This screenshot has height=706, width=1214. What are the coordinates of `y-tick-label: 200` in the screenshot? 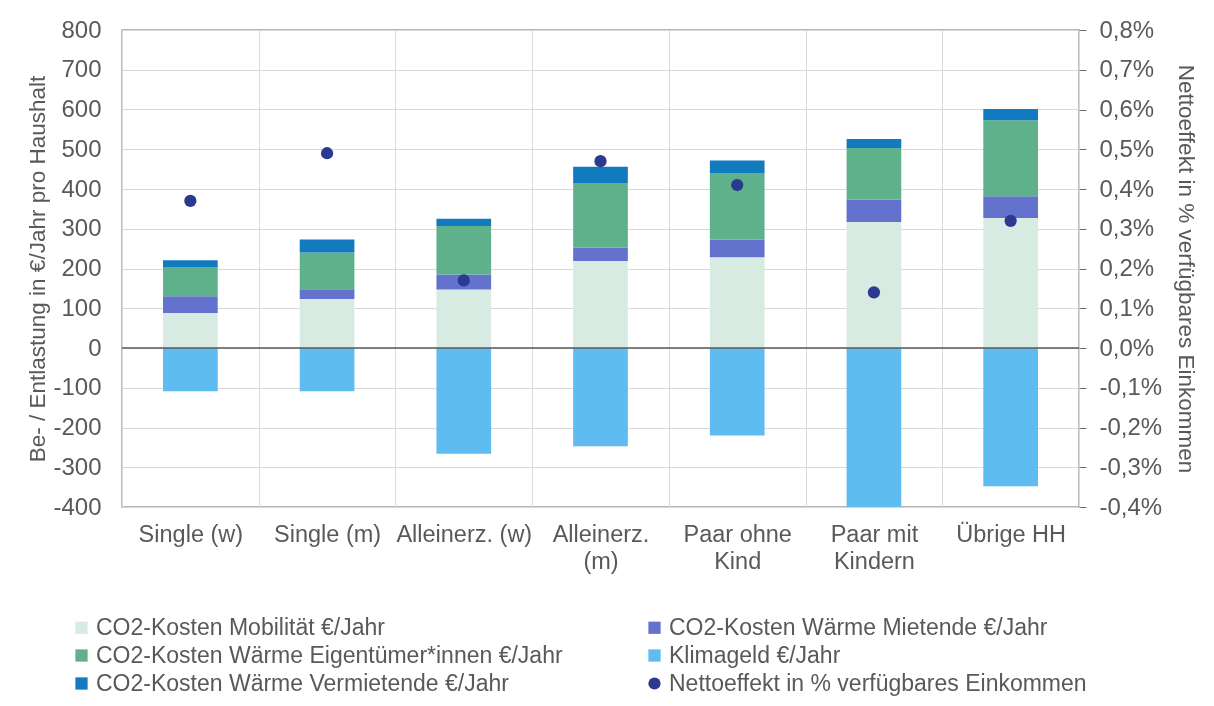 It's located at (81, 267).